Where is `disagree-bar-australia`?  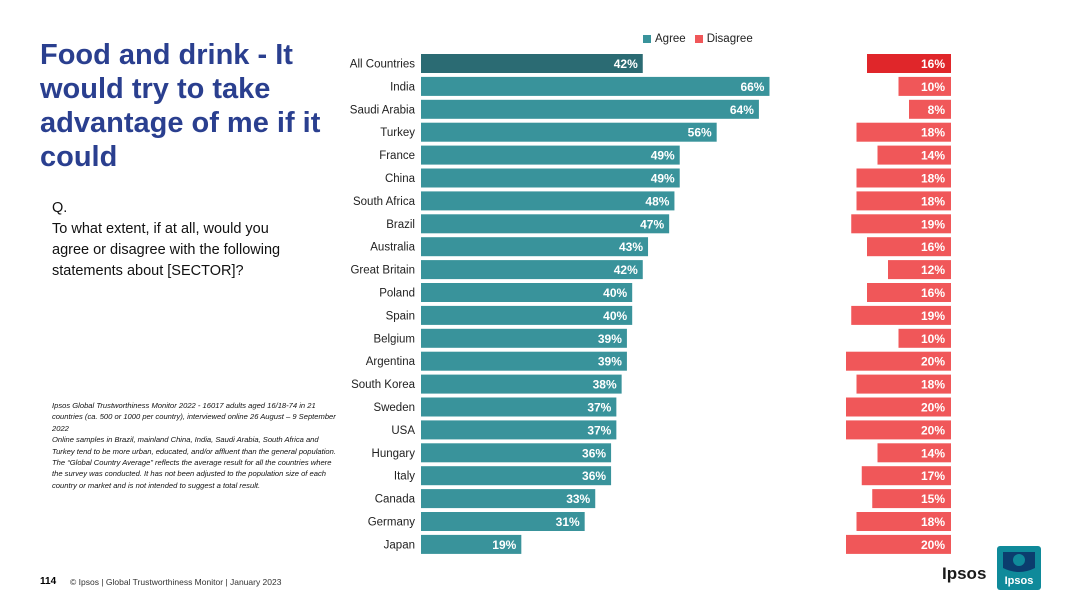
disagree-bar-australia is located at coordinates (909, 247).